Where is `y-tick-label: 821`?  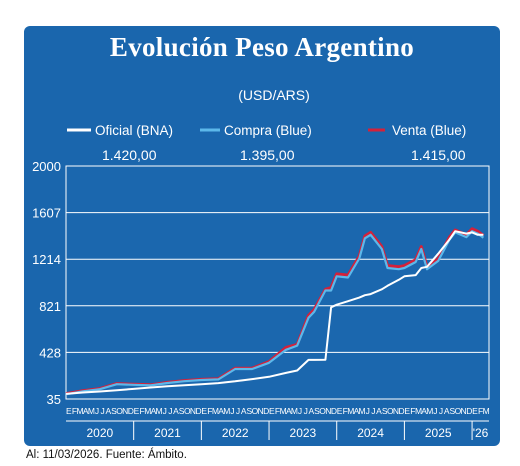
y-tick-label: 821 is located at coordinates (50, 306).